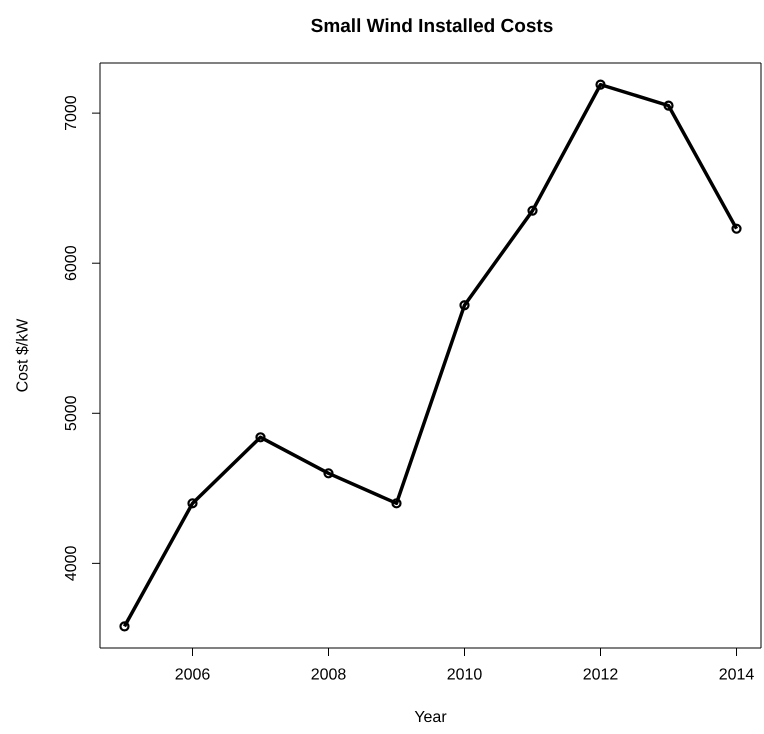 The height and width of the screenshot is (734, 764). Describe the element at coordinates (71, 263) in the screenshot. I see `y-tick-label: 6000` at that location.